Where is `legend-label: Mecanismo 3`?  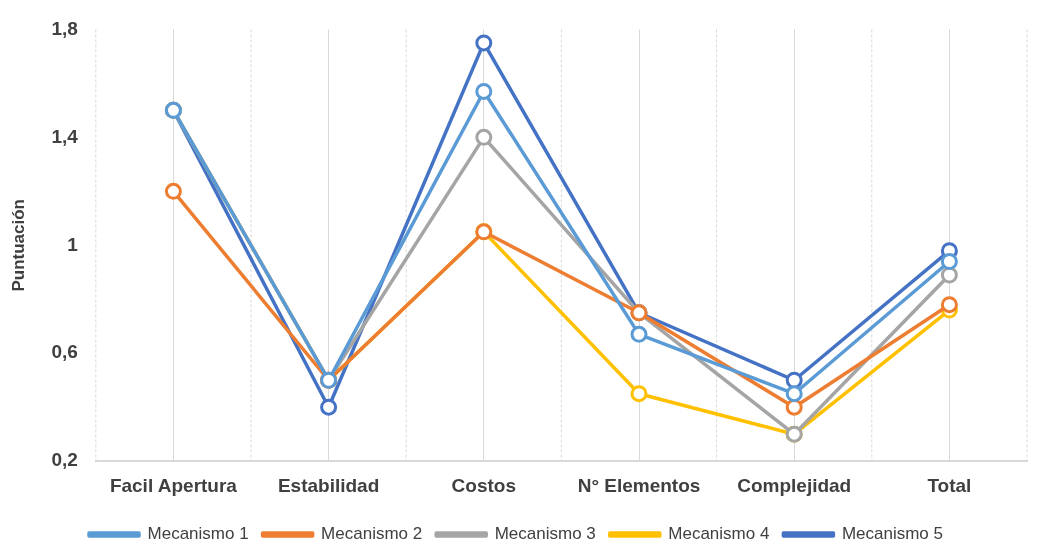
legend-label: Mecanismo 3 is located at coordinates (545, 534).